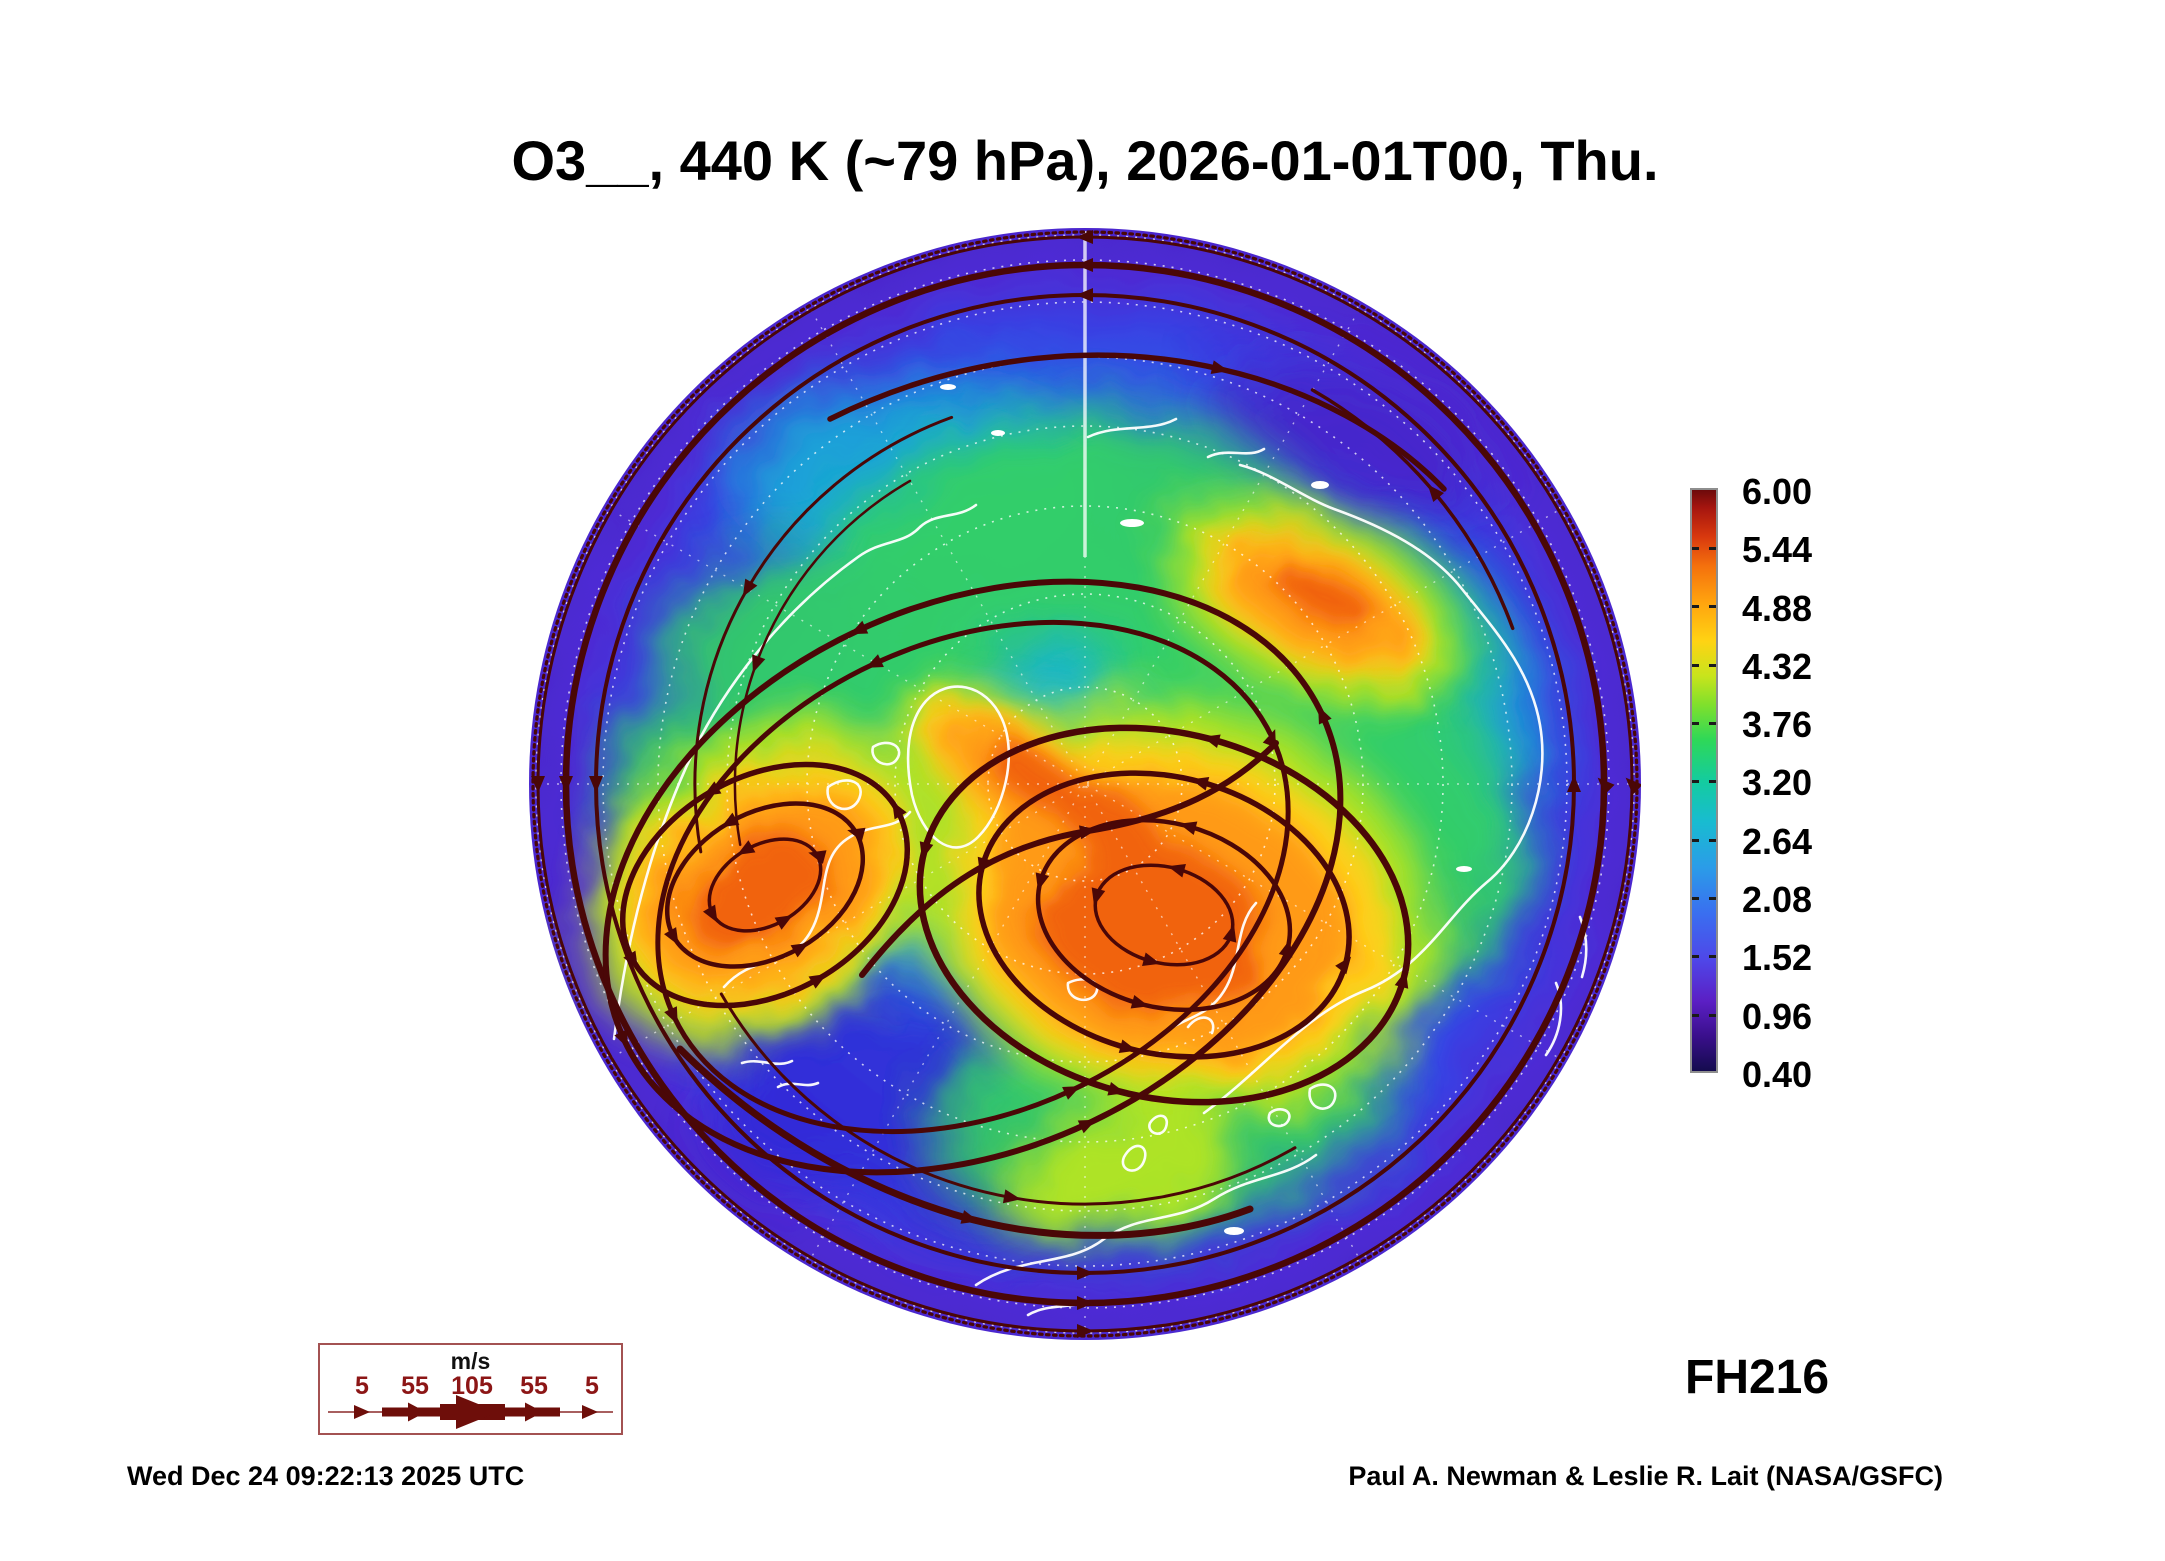 The width and height of the screenshot is (2165, 1561). I want to click on colorbar-tick-label: 5.44, so click(1777, 549).